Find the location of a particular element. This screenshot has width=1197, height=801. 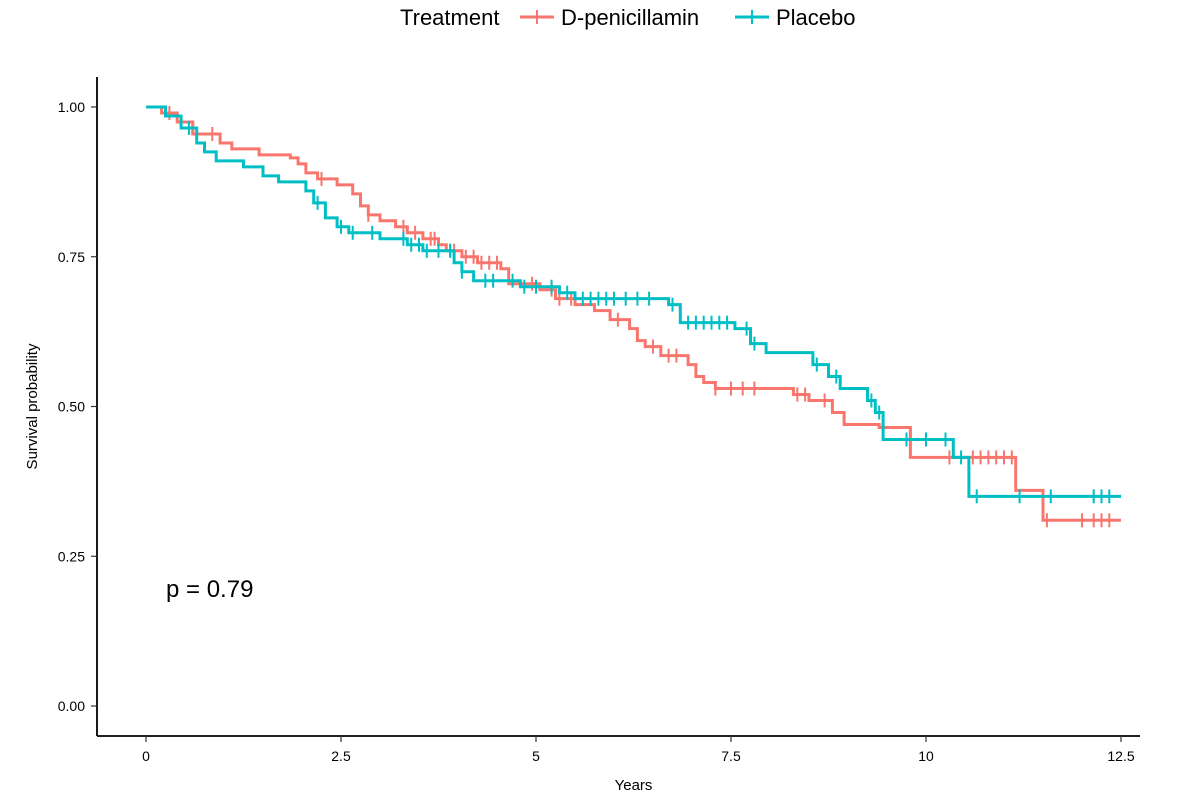

y-tick-label: 0.00 is located at coordinates (71, 706).